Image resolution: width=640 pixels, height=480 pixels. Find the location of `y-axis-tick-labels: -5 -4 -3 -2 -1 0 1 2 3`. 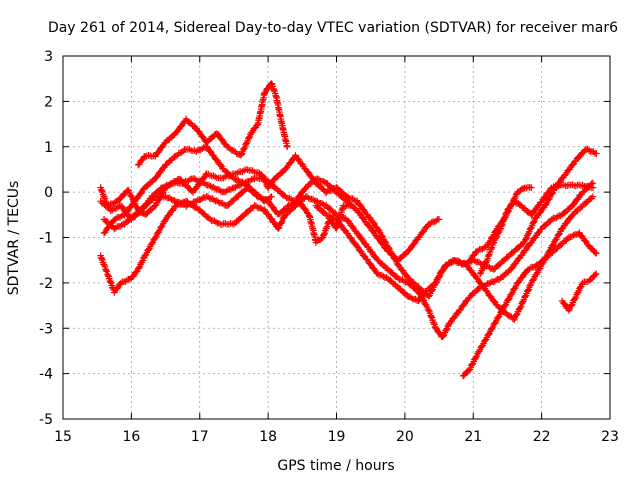

y-axis-tick-labels: -5 -4 -3 -2 -1 0 1 2 3 is located at coordinates (46, 238).